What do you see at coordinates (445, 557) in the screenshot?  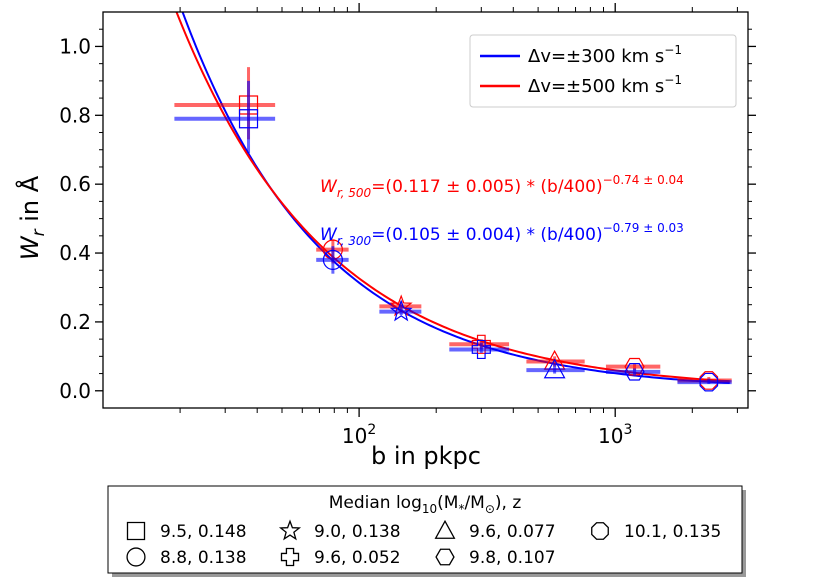 I see `marker-legend-symbol-hexagon` at bounding box center [445, 557].